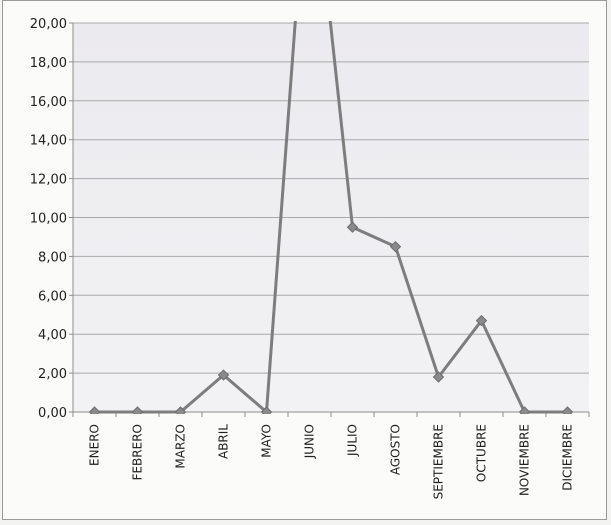 The image size is (611, 525). Describe the element at coordinates (396, 449) in the screenshot. I see `x-tick-label: AGOSTO` at that location.